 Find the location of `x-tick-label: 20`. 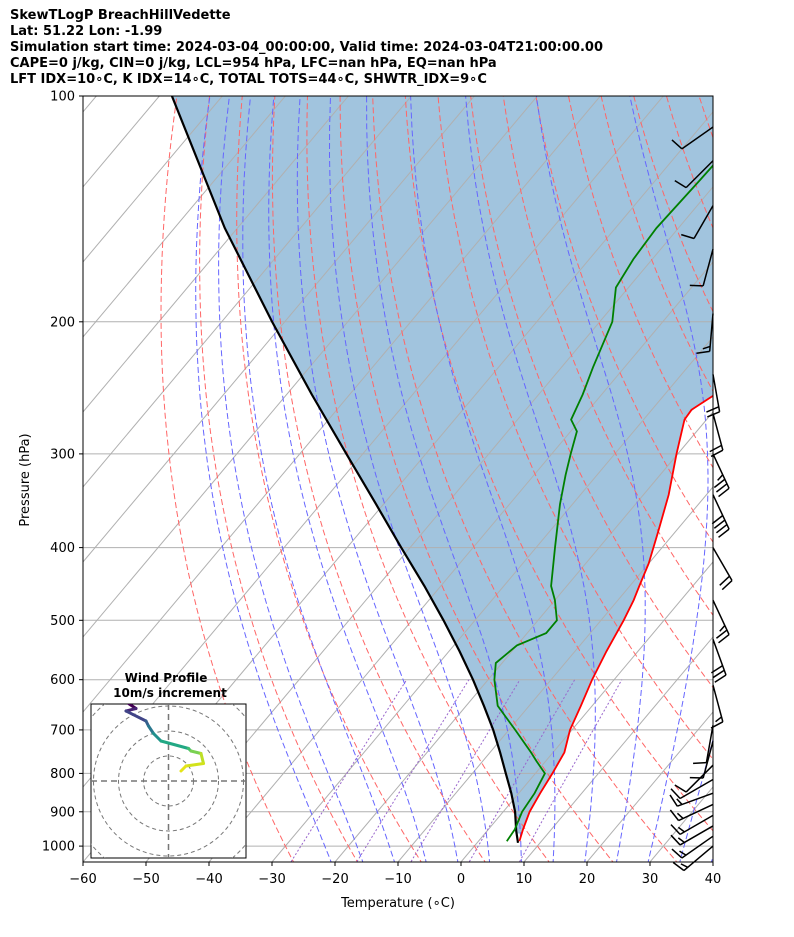

x-tick-label: 20 is located at coordinates (587, 879).